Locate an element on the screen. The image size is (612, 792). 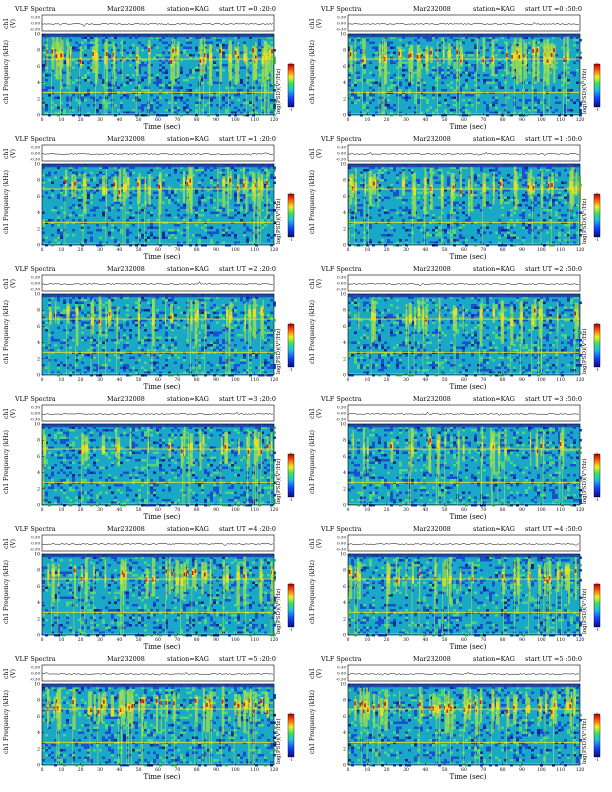
y-tick-label: 4 is located at coordinates (38, 473).